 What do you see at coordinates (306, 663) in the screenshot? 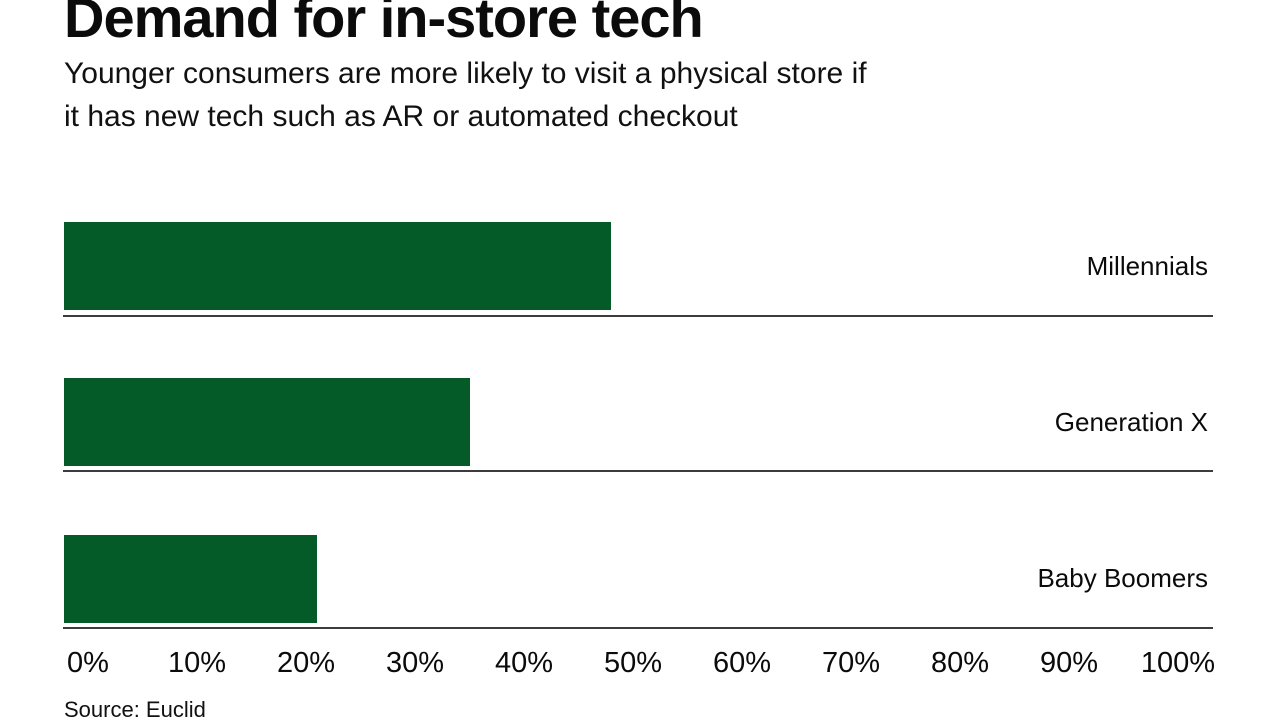
I see `x-tick-label: 20%` at bounding box center [306, 663].